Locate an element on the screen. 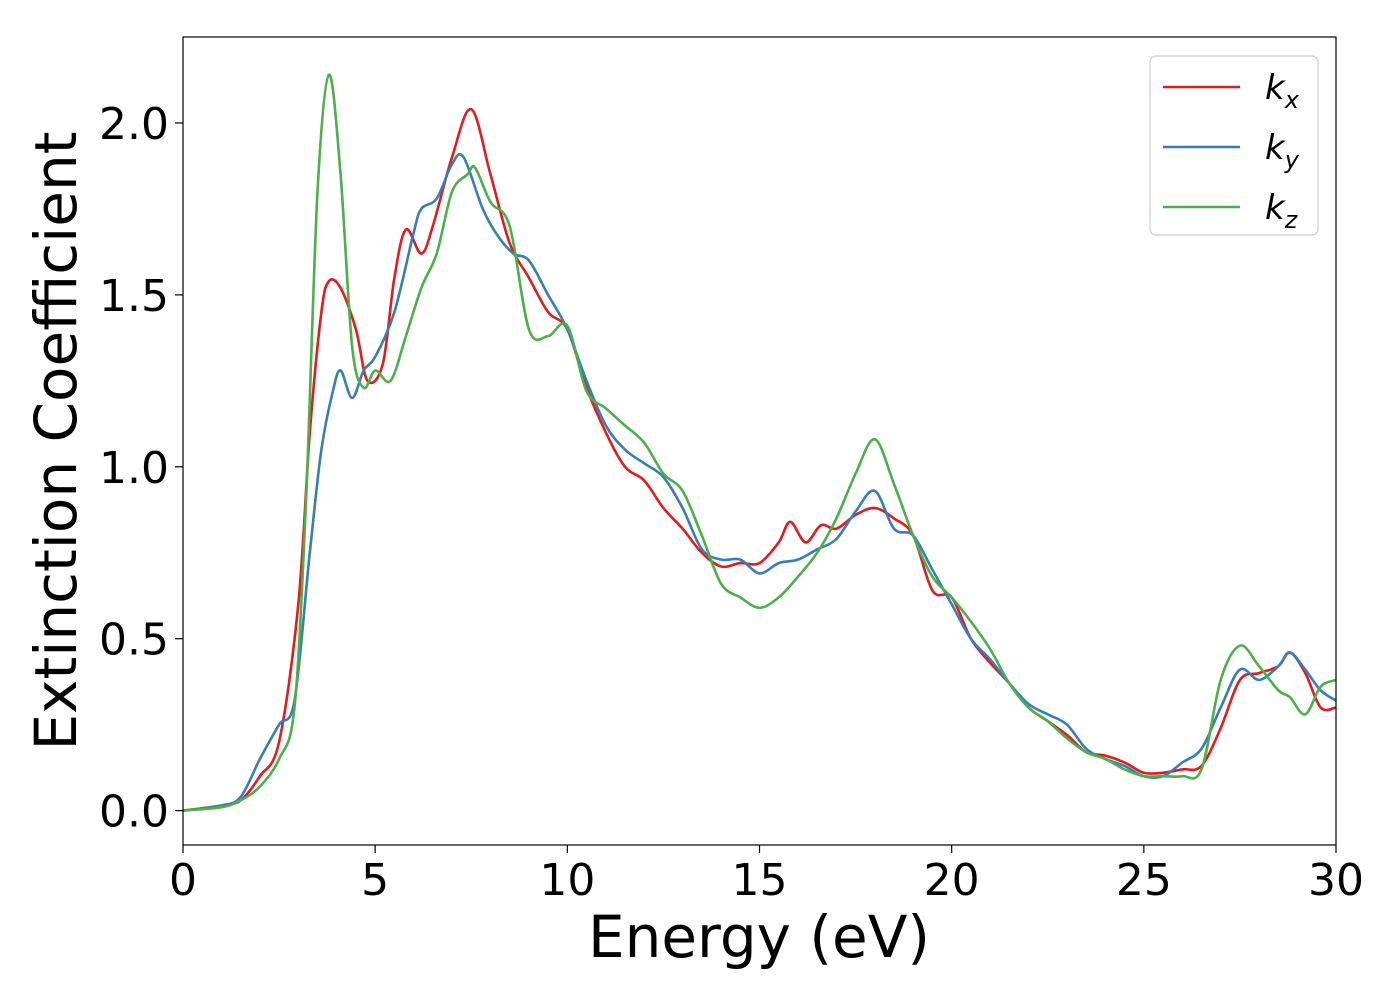  x-axis-label: Energy (eV) is located at coordinates (759, 937).